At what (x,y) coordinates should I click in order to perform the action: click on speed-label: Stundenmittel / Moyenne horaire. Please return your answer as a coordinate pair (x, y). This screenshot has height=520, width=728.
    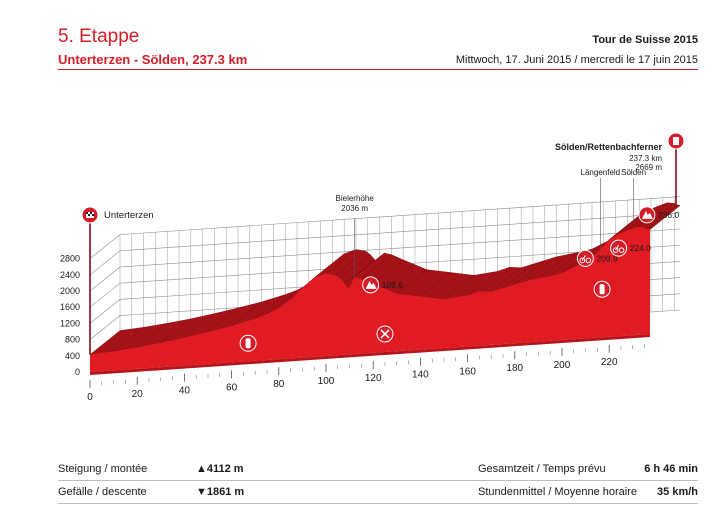
    Looking at the image, I should click on (557, 492).